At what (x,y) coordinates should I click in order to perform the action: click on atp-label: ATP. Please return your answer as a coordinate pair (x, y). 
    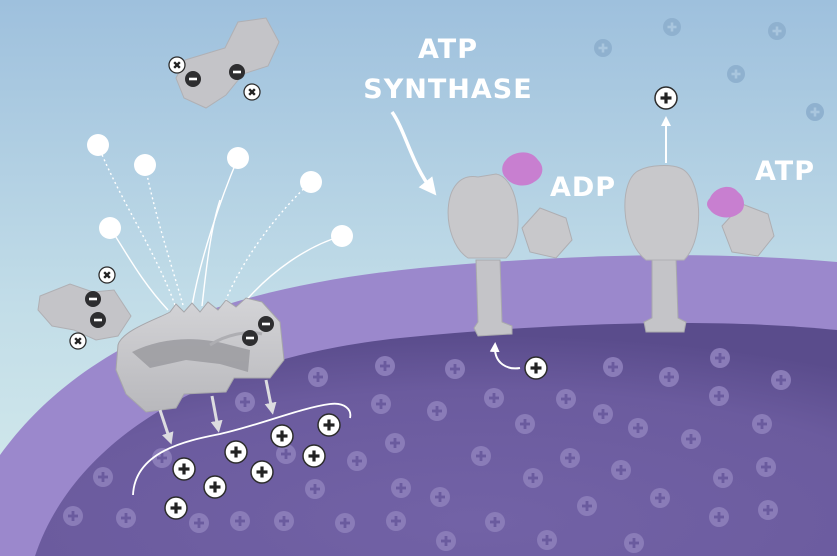
    Looking at the image, I should click on (785, 171).